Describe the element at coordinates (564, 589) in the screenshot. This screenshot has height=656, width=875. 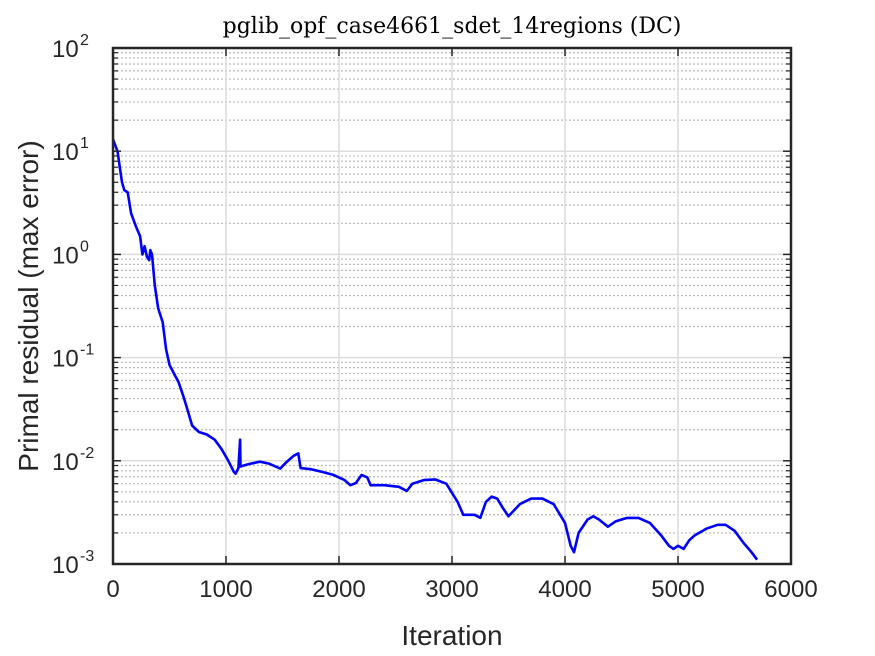
I see `x-tick-label: 4000` at that location.